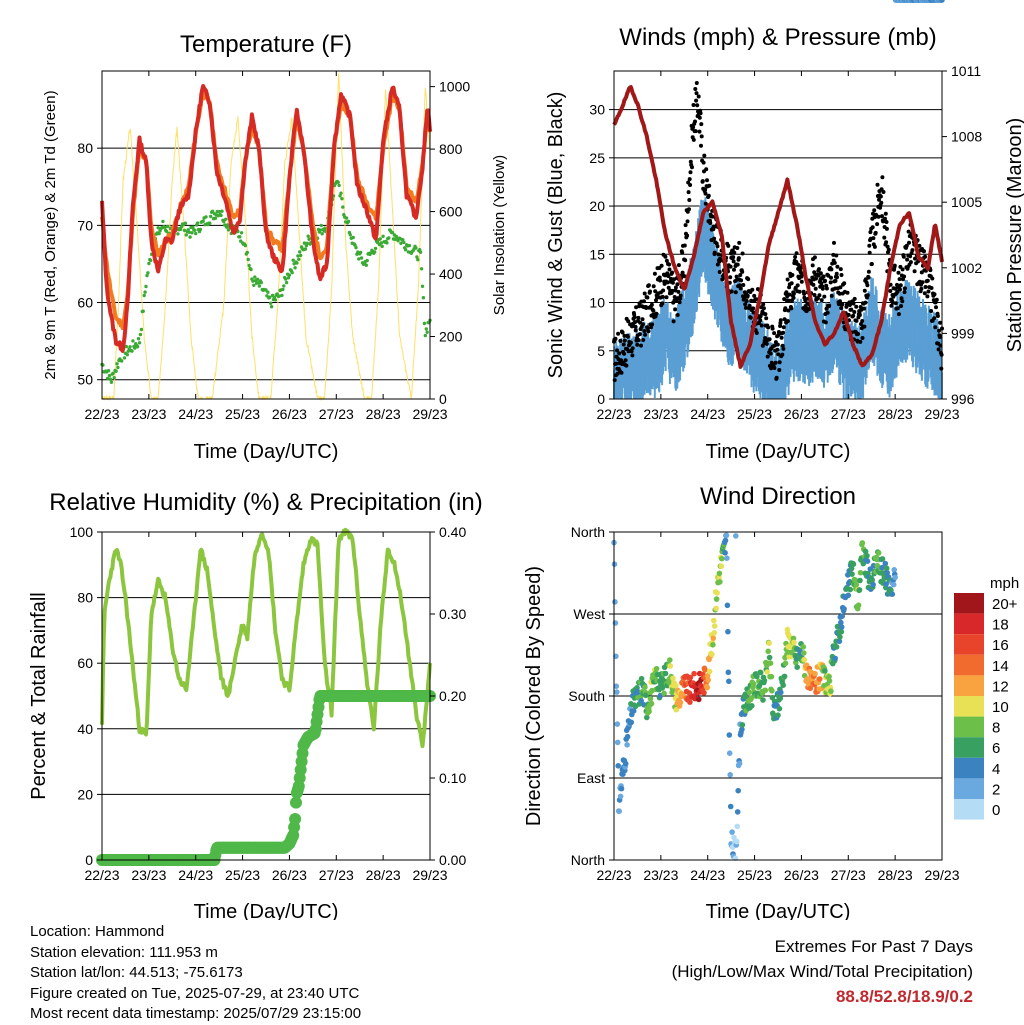 The width and height of the screenshot is (1024, 1025). I want to click on winds-y-ticks: 0 5 10 15 20 25 30, so click(601, 254).